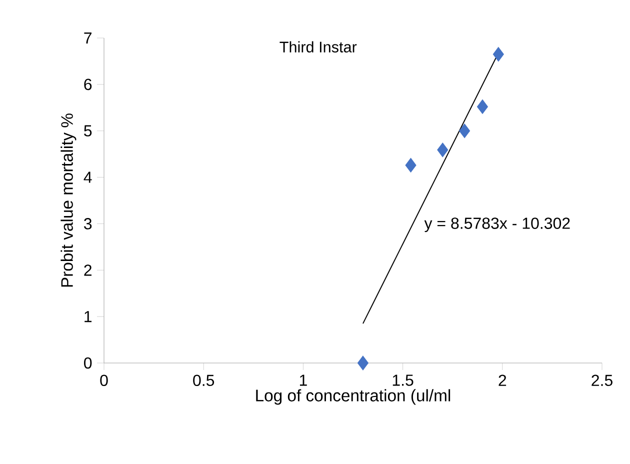 The width and height of the screenshot is (630, 464). Describe the element at coordinates (88, 270) in the screenshot. I see `y-tick-label: 2` at that location.